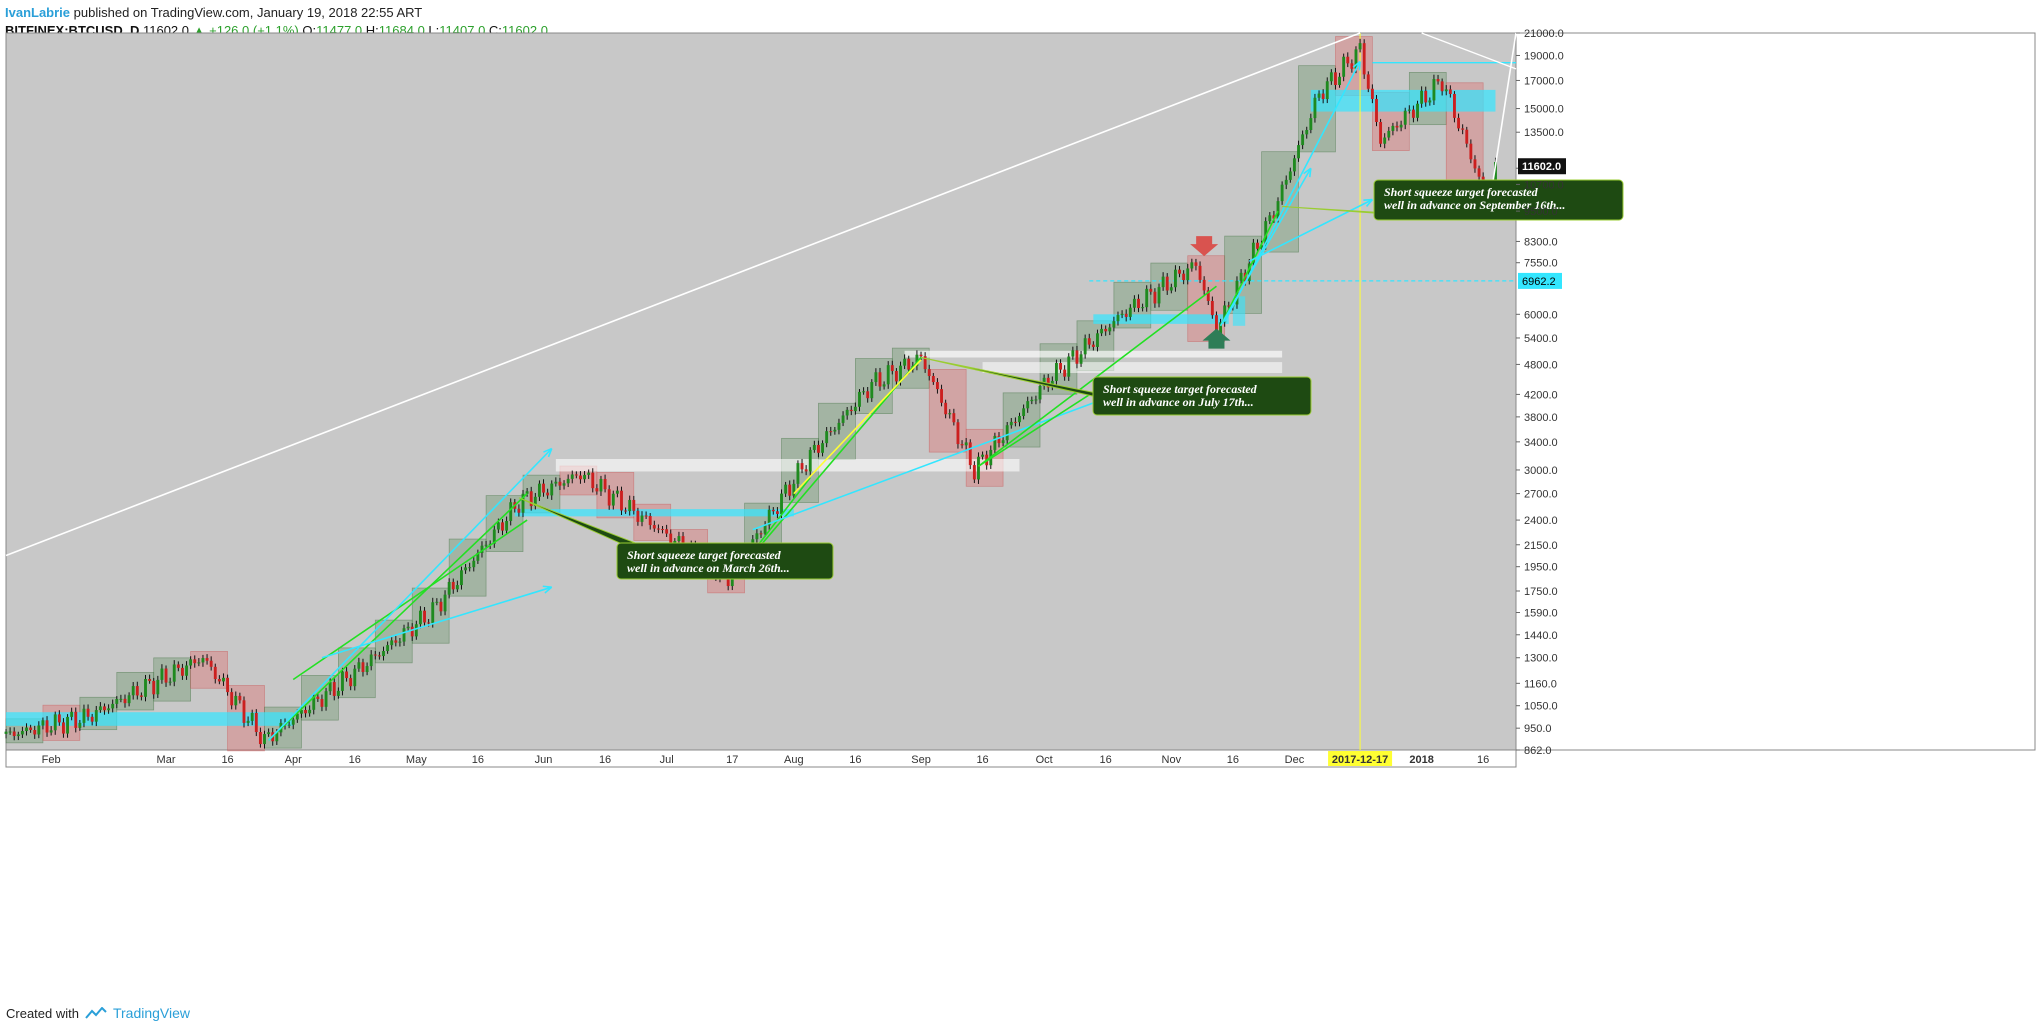 The height and width of the screenshot is (1032, 2037). What do you see at coordinates (1368, 202) in the screenshot?
I see `arrowhead` at bounding box center [1368, 202].